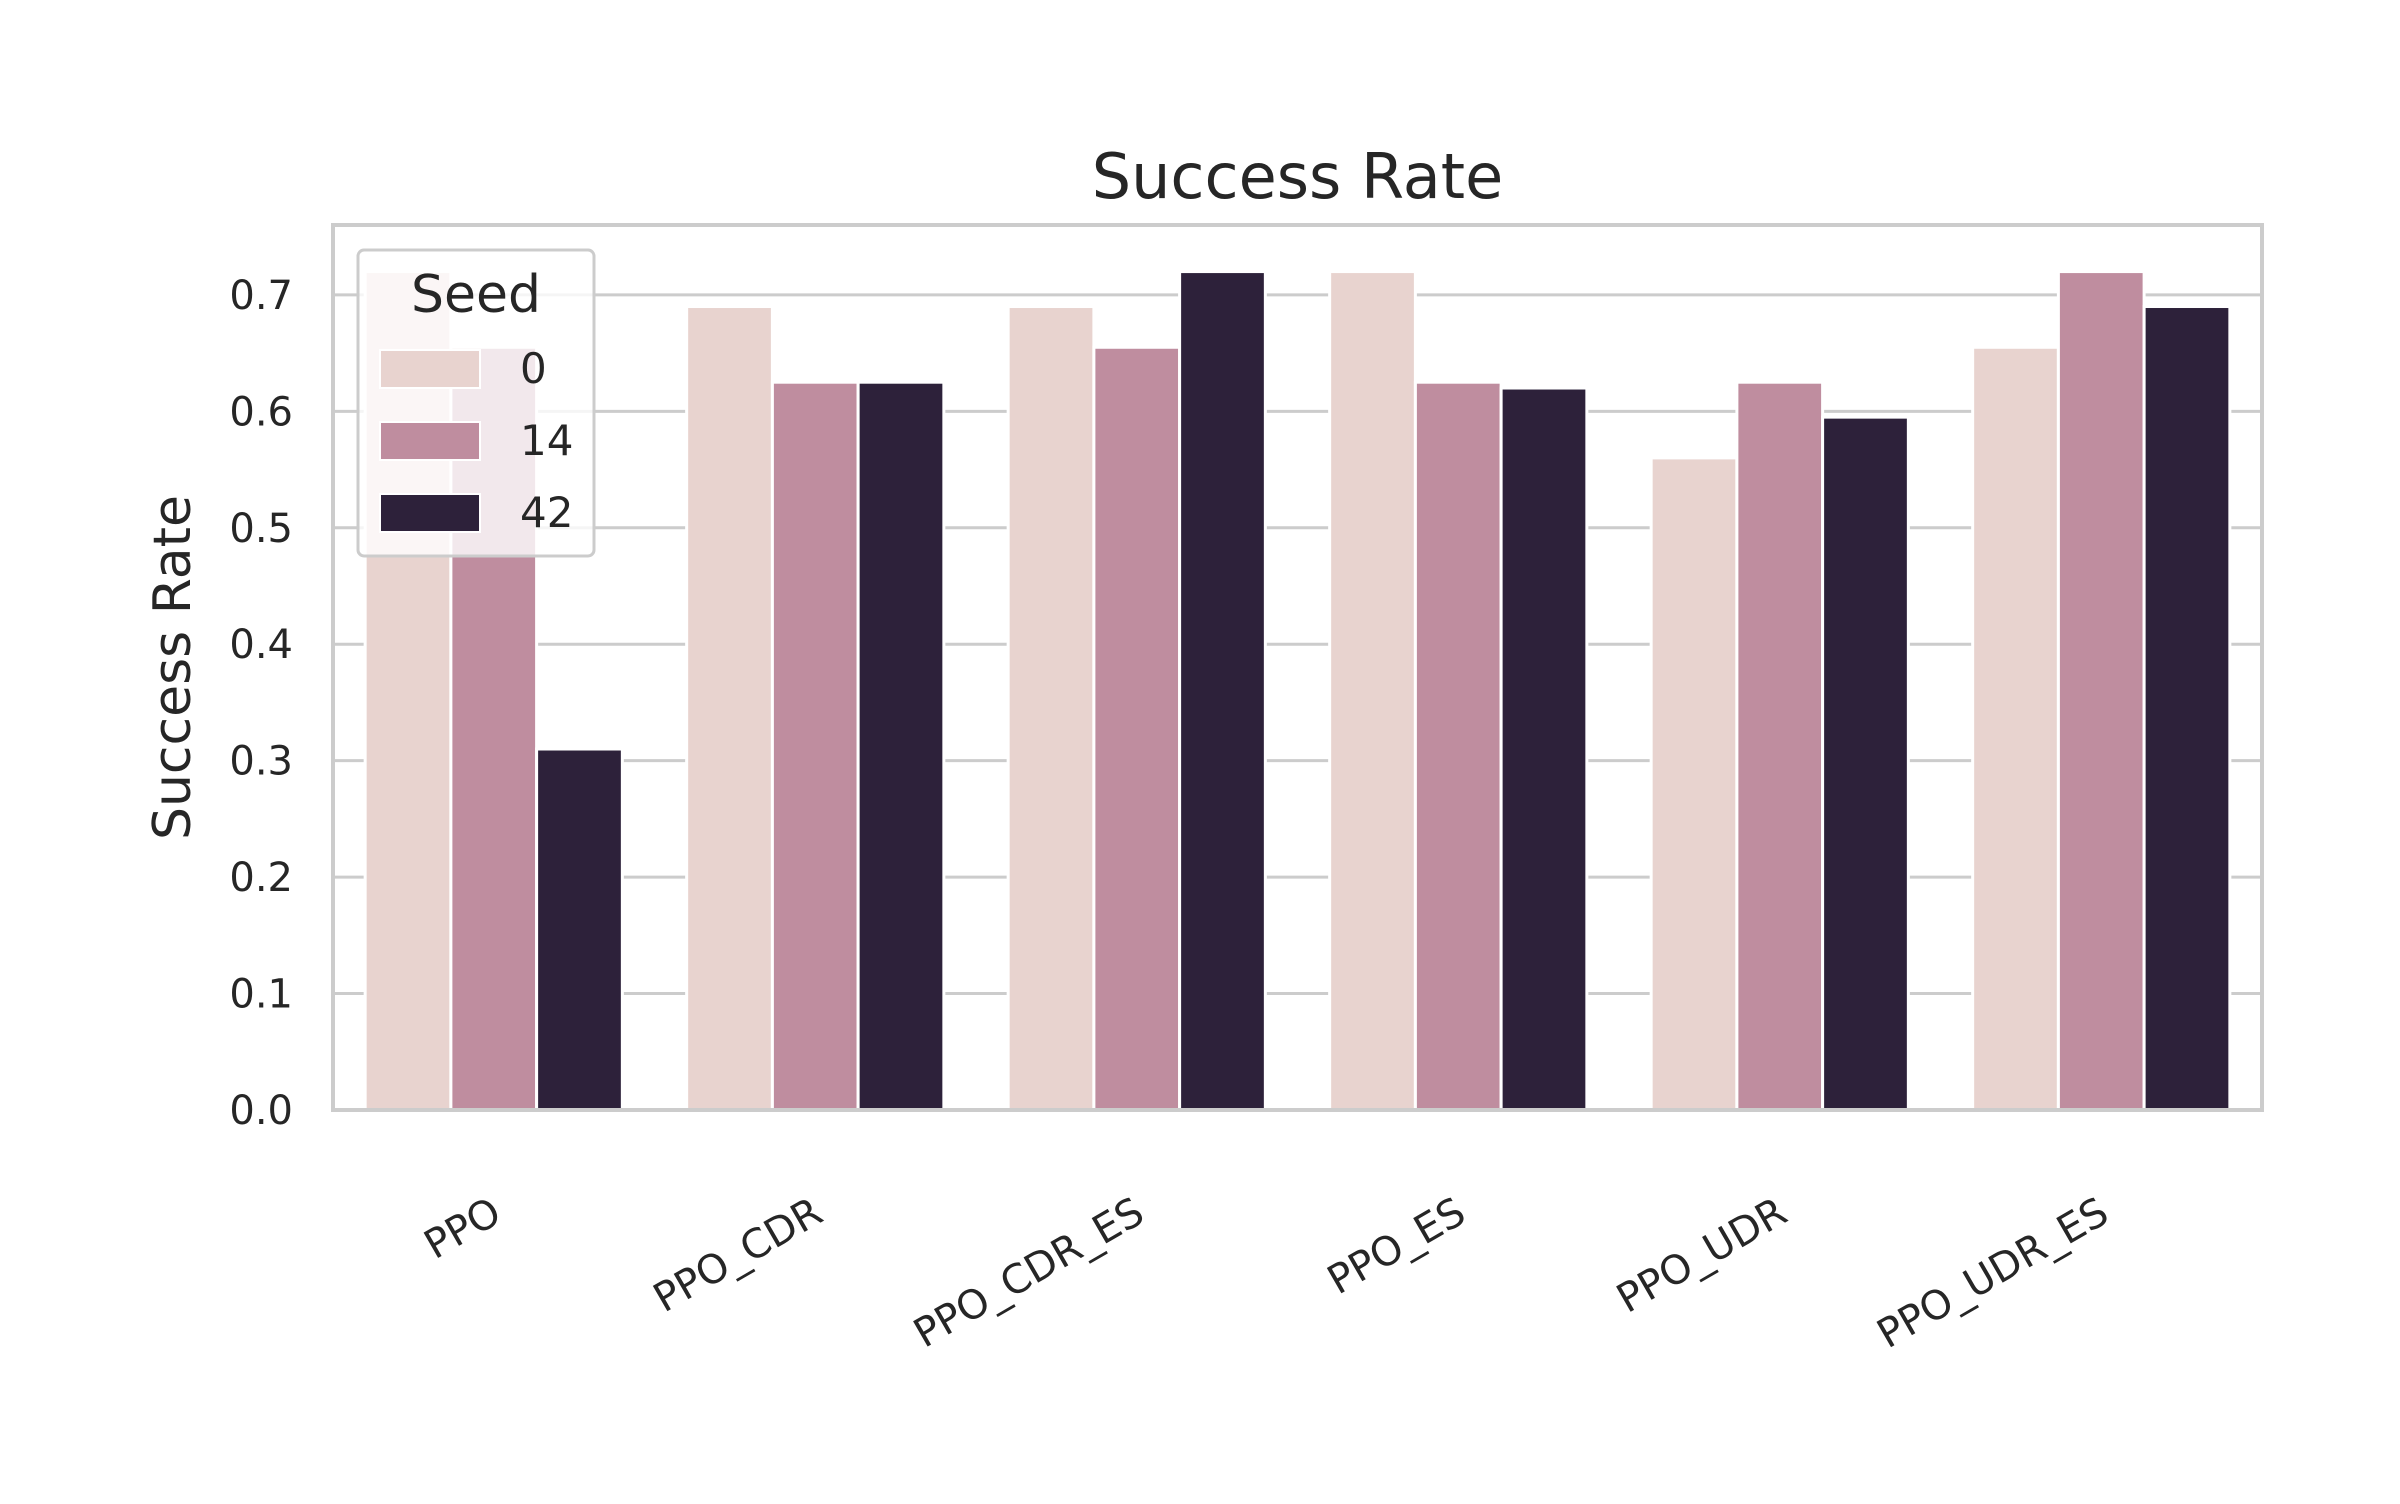 The image size is (2400, 1504). What do you see at coordinates (476, 295) in the screenshot?
I see `legend-title: Seed` at bounding box center [476, 295].